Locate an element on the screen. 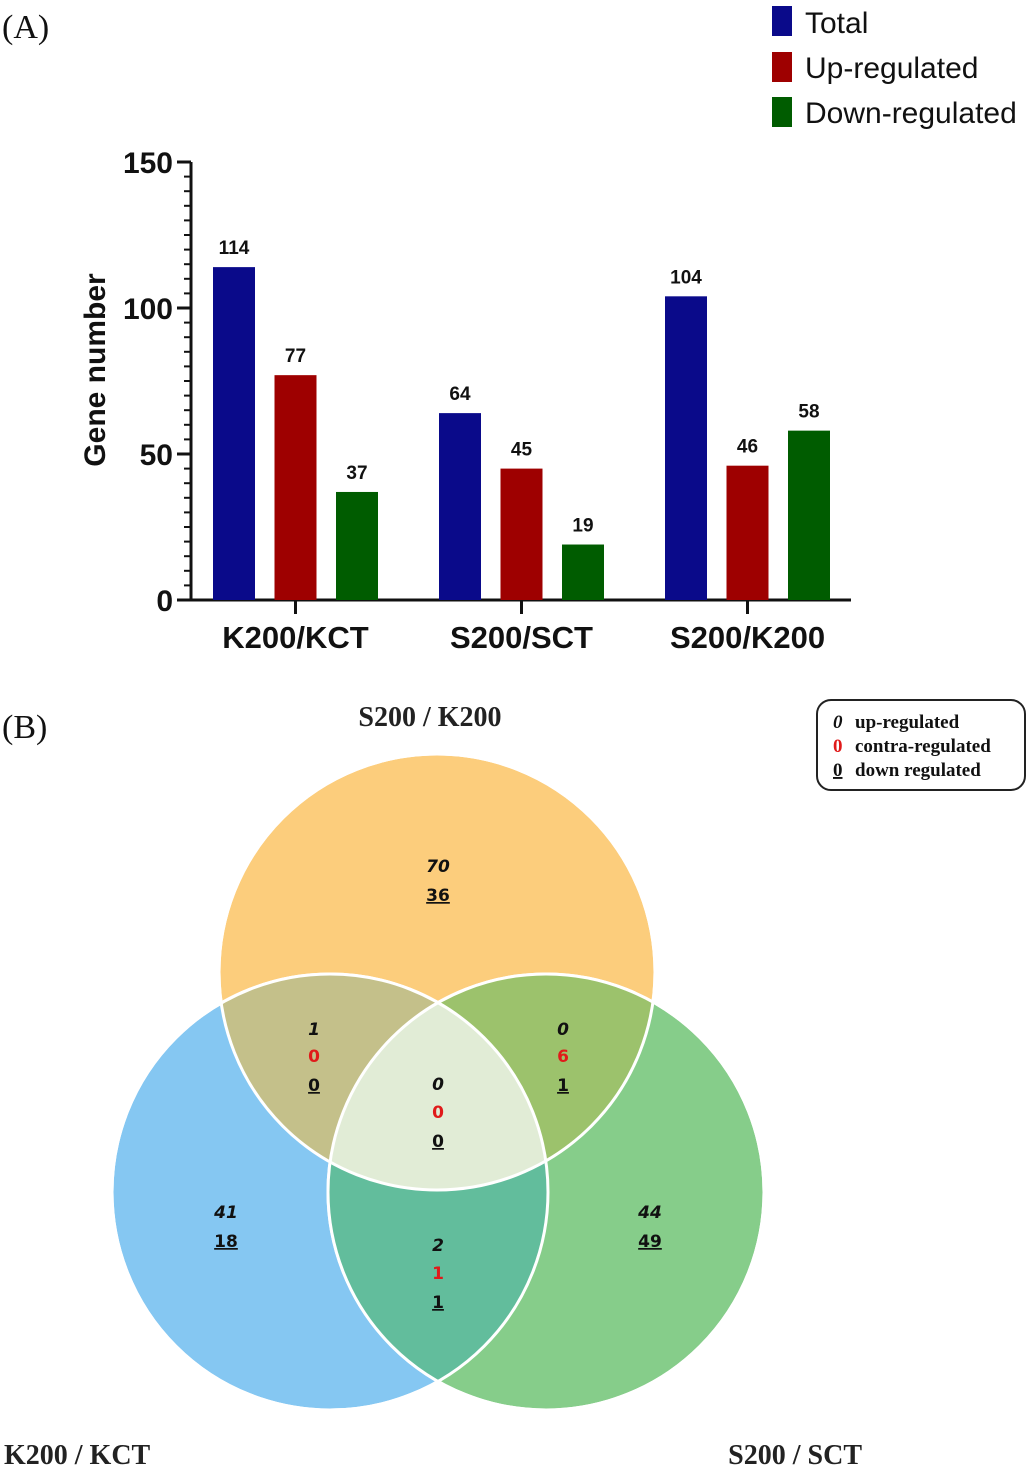 The width and height of the screenshot is (1032, 1469). y-tick-label: 150 is located at coordinates (148, 163).